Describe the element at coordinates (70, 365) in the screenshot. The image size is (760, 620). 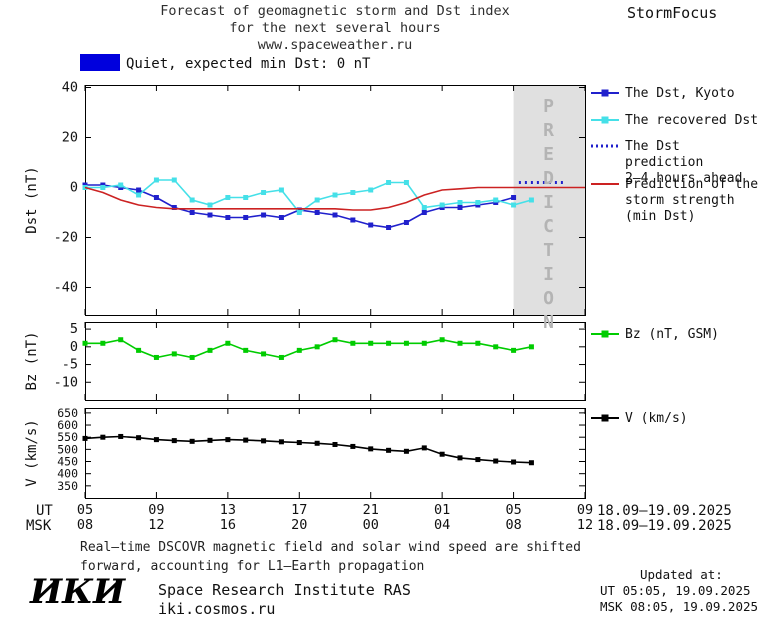
I see `svg-text: -5` at that location.